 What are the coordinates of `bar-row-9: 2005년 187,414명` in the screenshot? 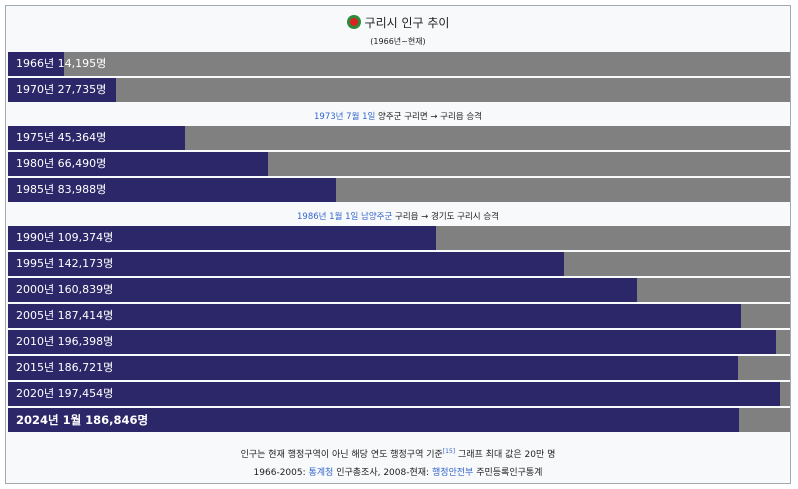 It's located at (399, 316).